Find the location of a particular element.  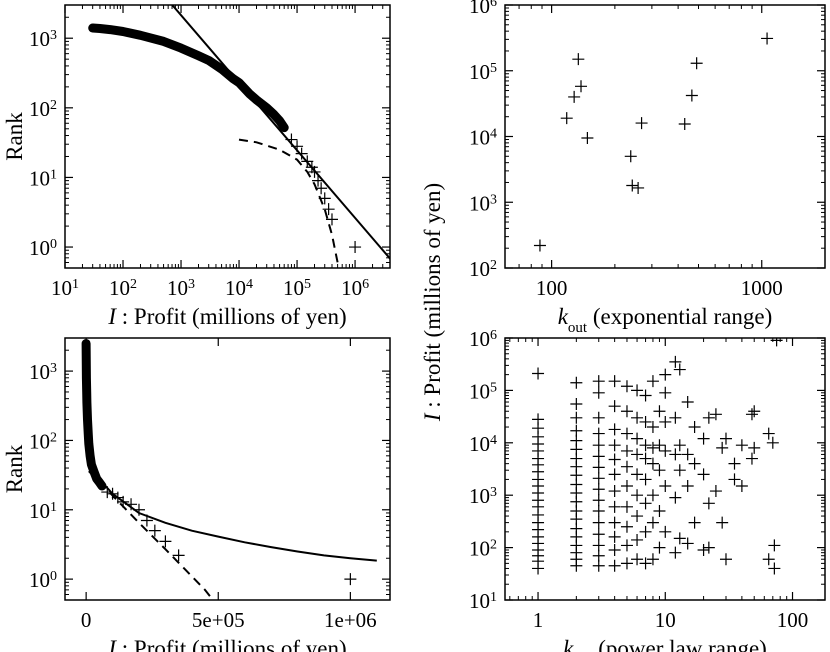

y-tick-label: 10⁰ is located at coordinates (43, 248).